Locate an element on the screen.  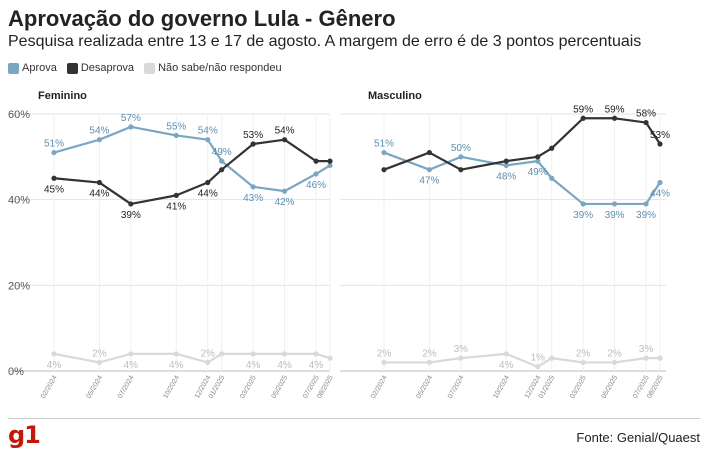
data-label-aprova: 42% is located at coordinates (285, 202).